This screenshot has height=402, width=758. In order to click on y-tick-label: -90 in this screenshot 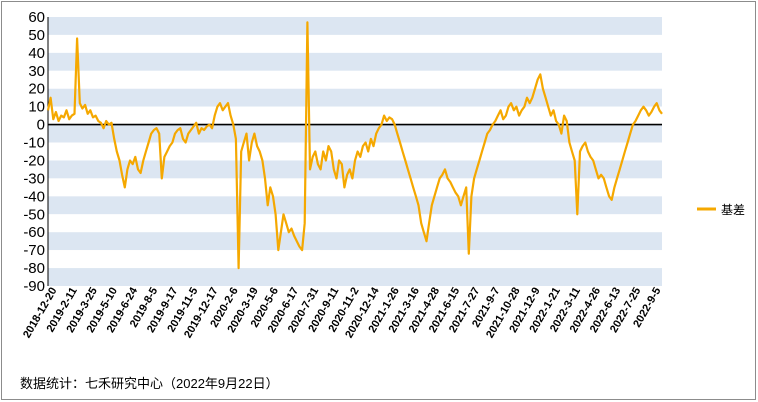, I will do `click(34, 286)`.